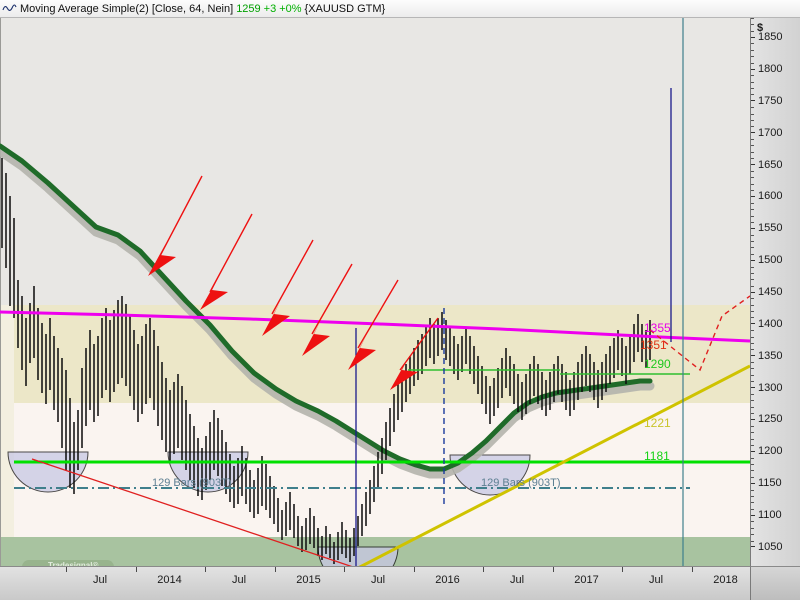  I want to click on price-tick-1700: 1700, so click(766, 133).